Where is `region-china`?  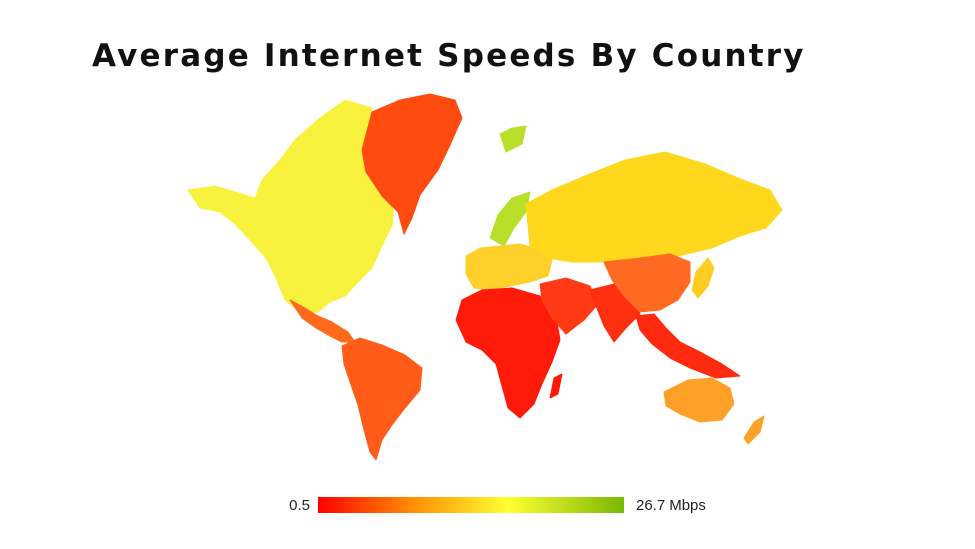
region-china is located at coordinates (647, 283).